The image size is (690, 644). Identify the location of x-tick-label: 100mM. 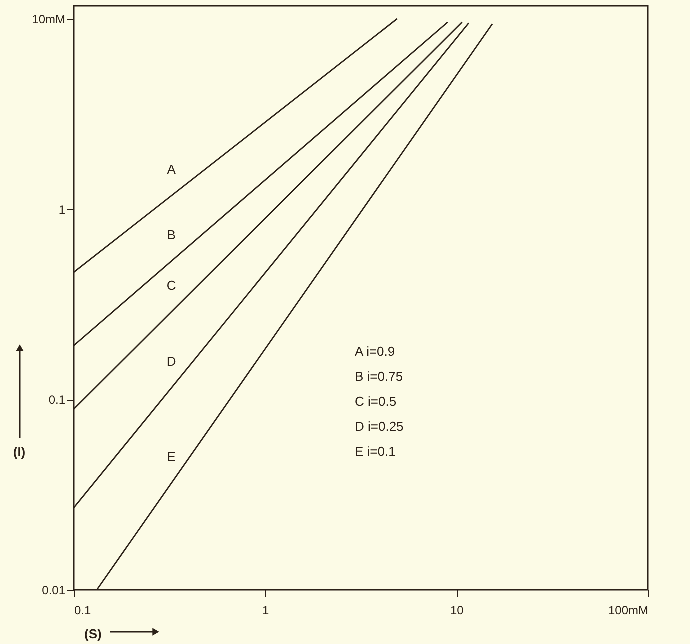
(628, 611).